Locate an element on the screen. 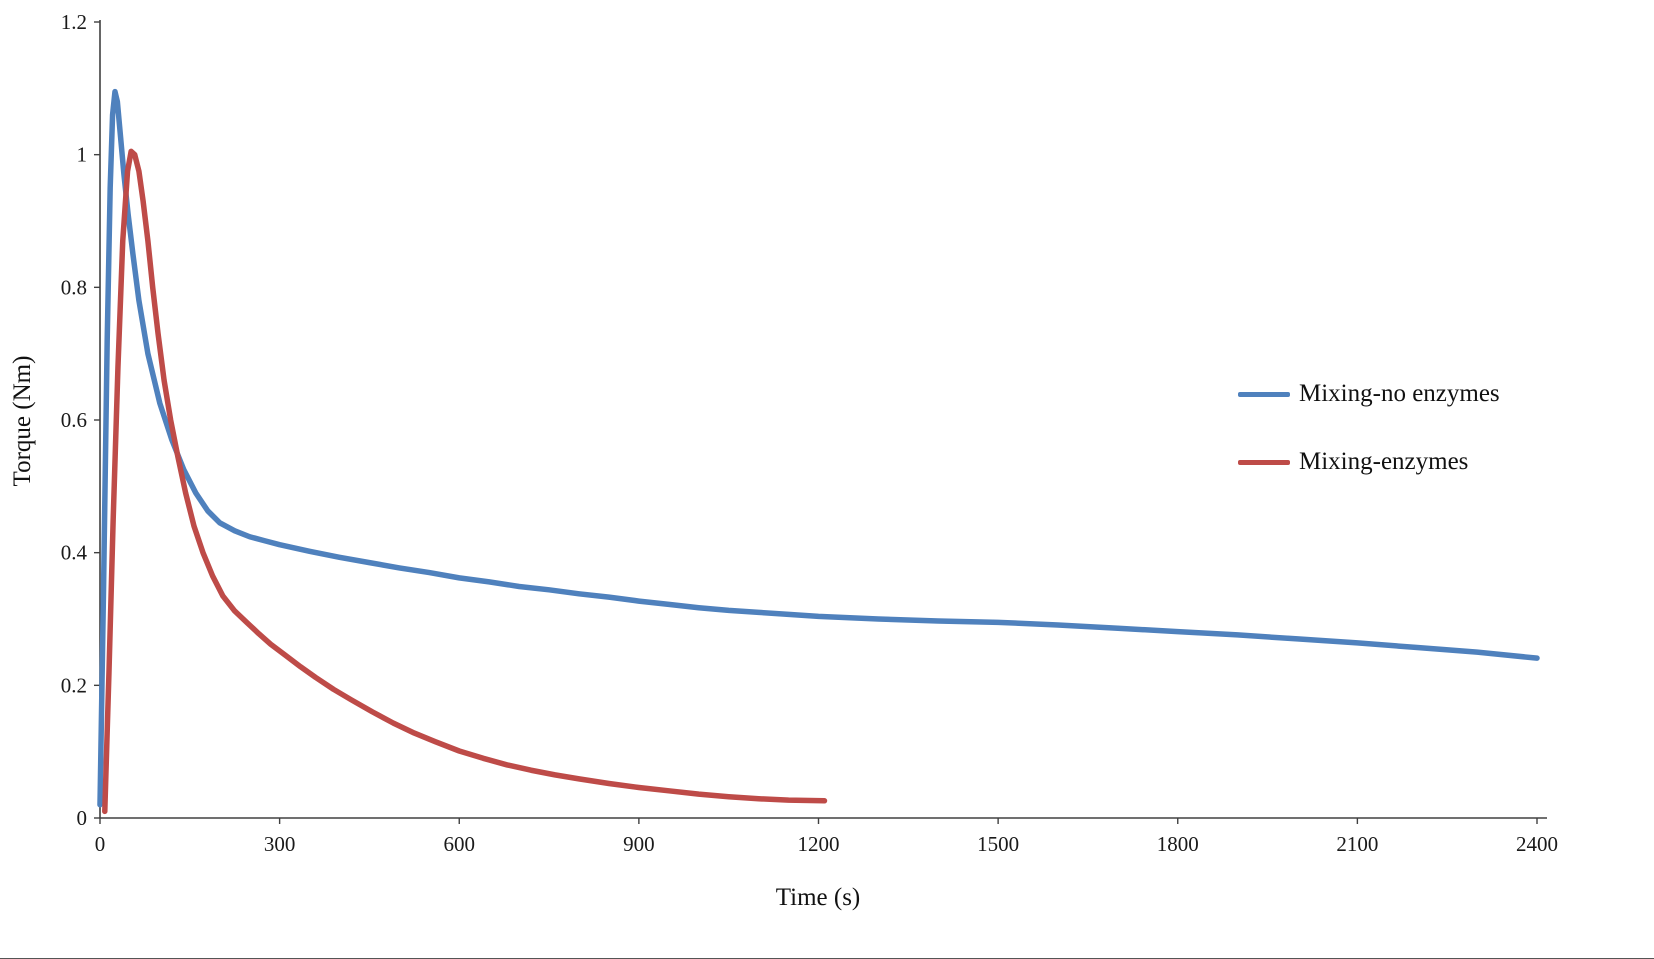 The width and height of the screenshot is (1654, 959). legend-label-mixing-enzymes: Mixing-enzymes is located at coordinates (1384, 461).